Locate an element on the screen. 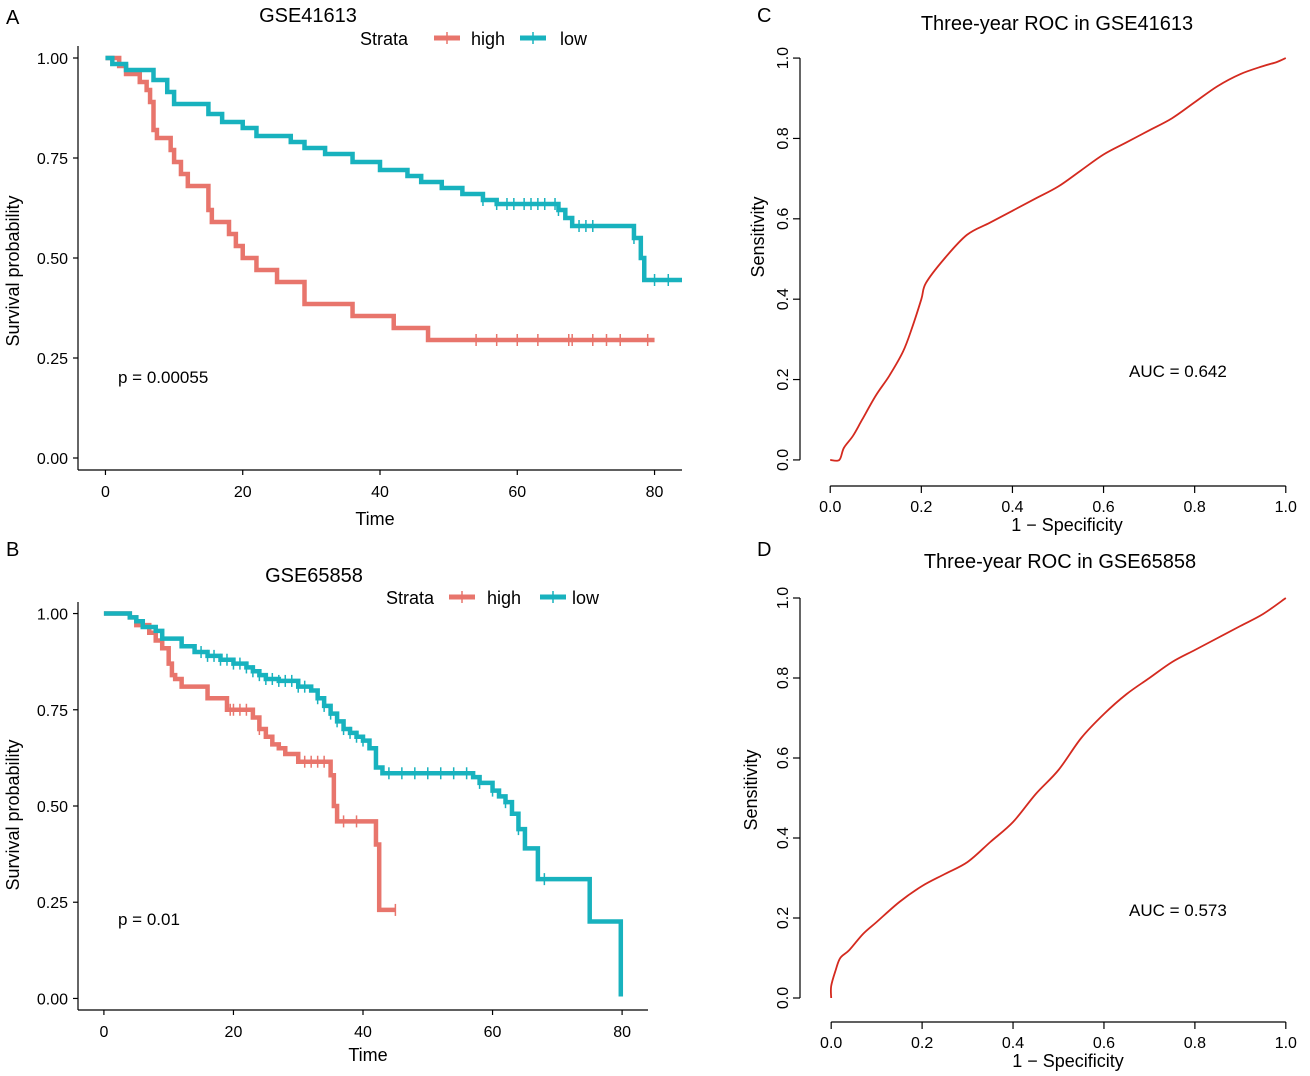  auc-label: AUC = 0.642 is located at coordinates (1178, 371).